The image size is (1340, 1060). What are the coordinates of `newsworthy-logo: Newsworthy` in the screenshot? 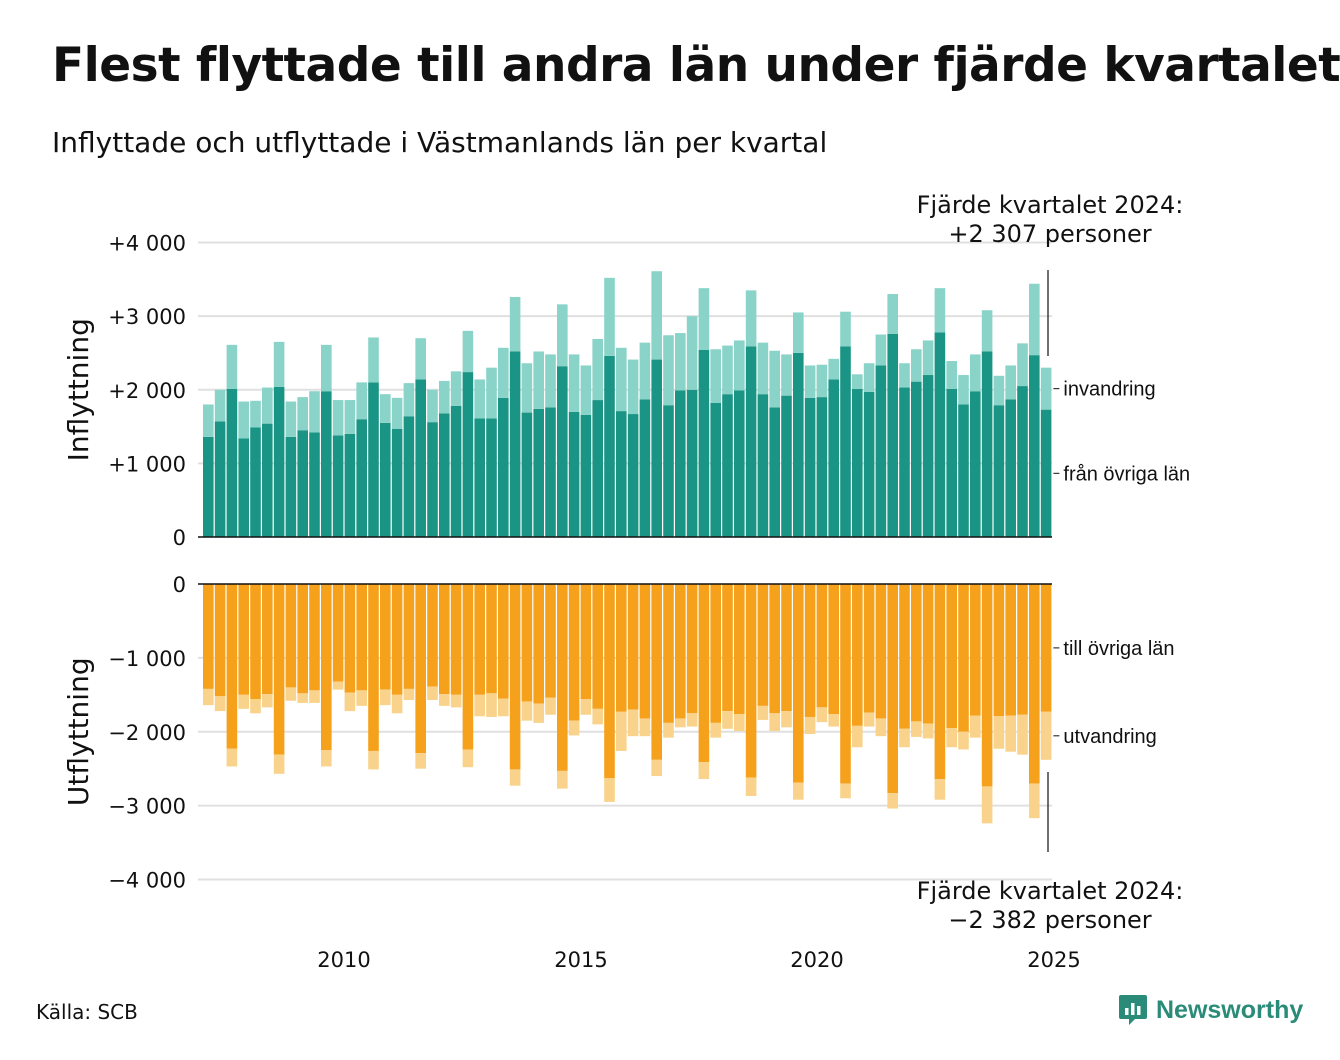 It's located at (1210, 1010).